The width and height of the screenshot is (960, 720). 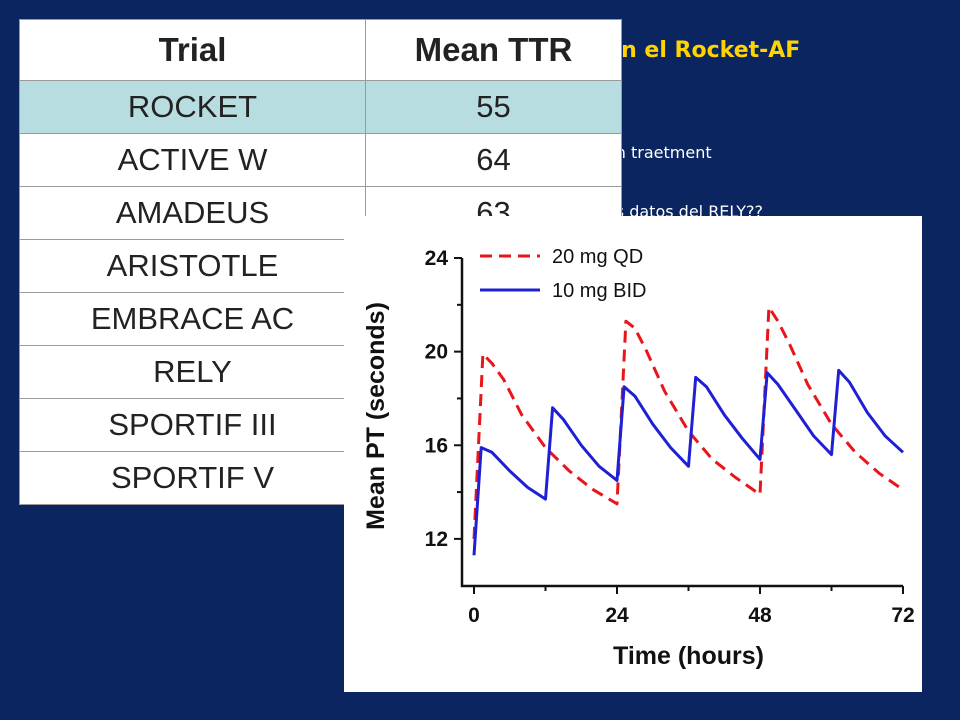 I want to click on x-tick-label: 72, so click(x=902, y=615).